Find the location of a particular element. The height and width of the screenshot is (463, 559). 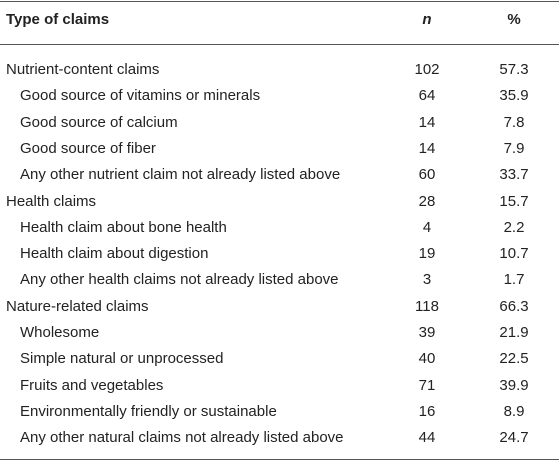

percent-cell: 57.3 is located at coordinates (514, 69).